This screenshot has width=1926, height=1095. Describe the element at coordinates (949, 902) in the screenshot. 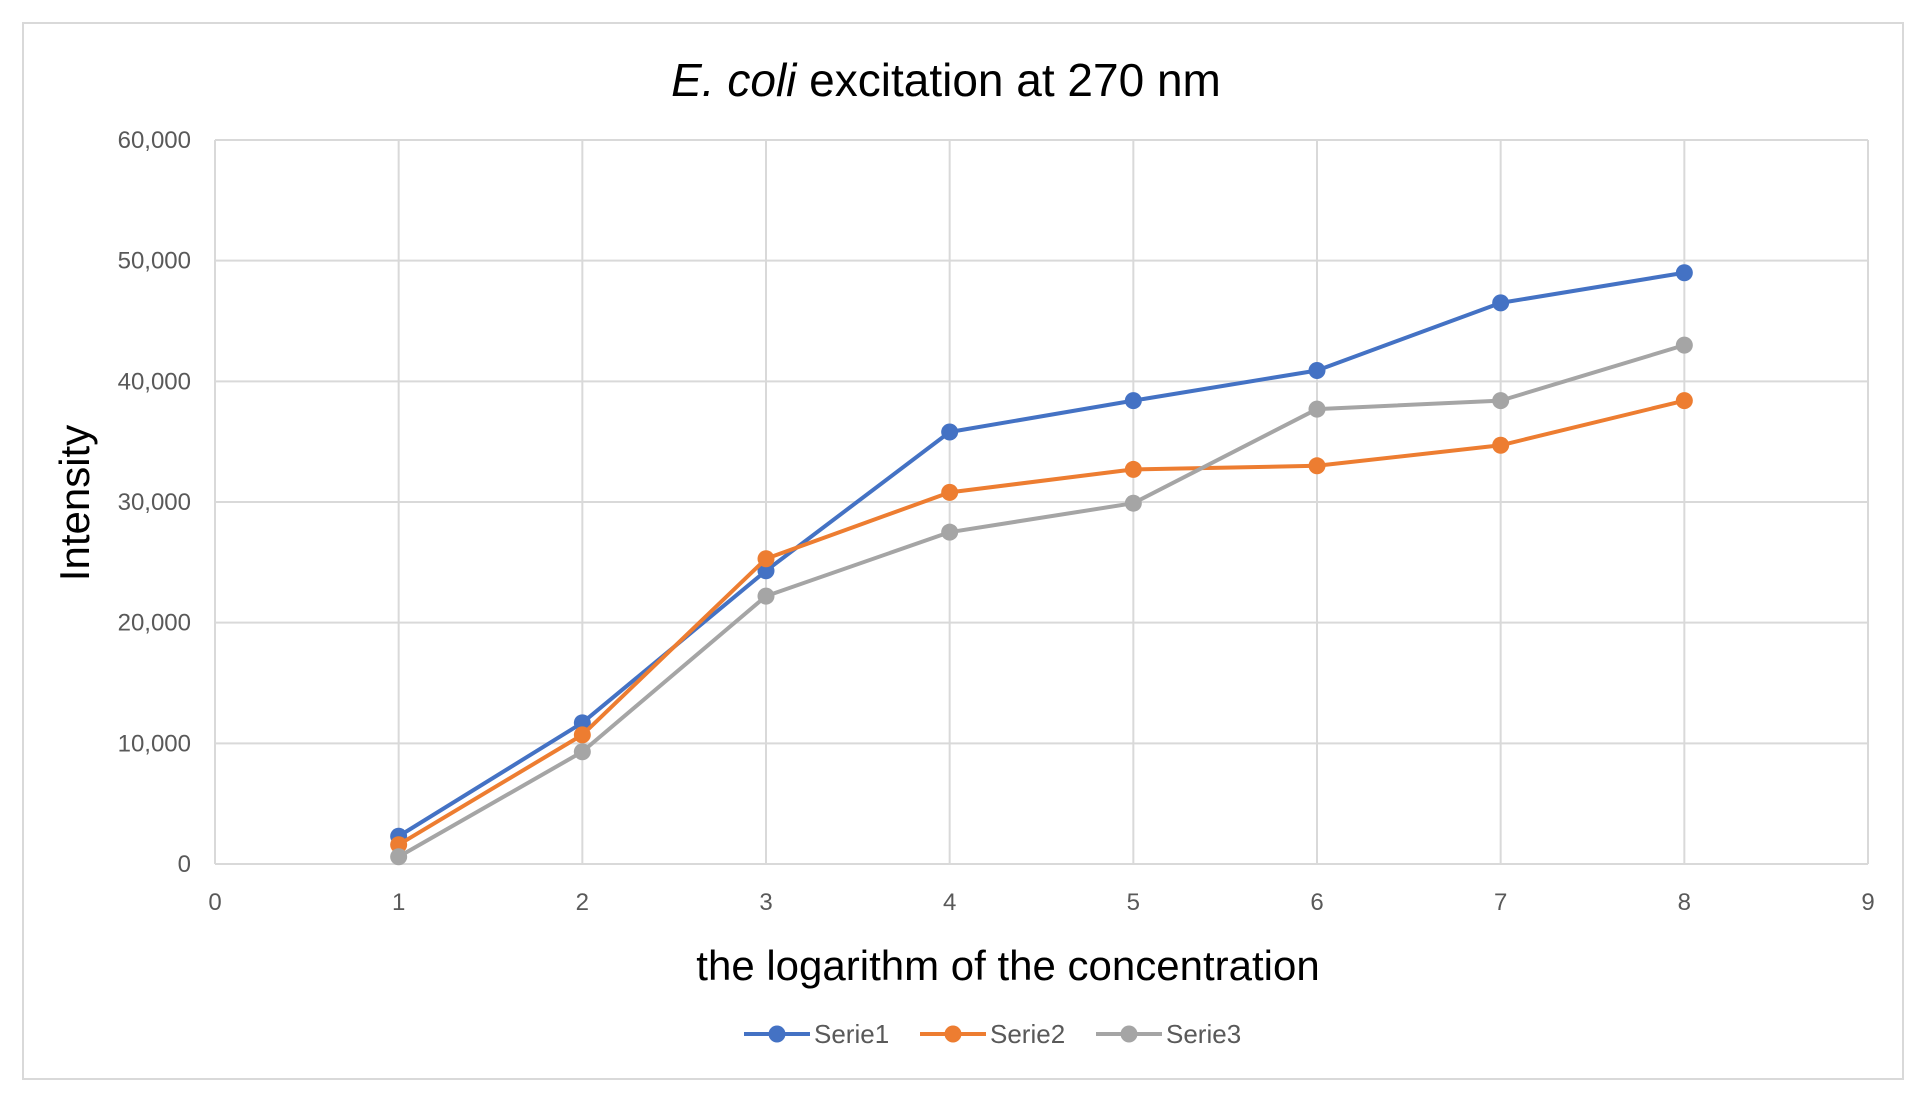

I see `x-tick-label: 4` at that location.